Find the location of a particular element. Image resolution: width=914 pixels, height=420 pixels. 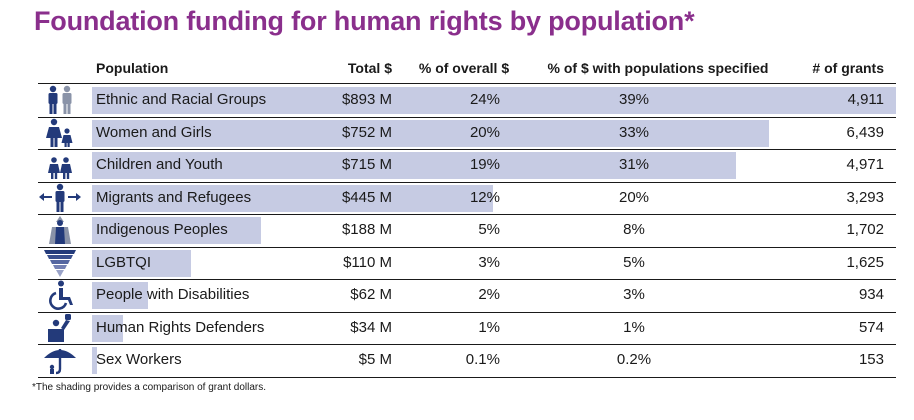

total-cell: $110 M is located at coordinates (367, 262).